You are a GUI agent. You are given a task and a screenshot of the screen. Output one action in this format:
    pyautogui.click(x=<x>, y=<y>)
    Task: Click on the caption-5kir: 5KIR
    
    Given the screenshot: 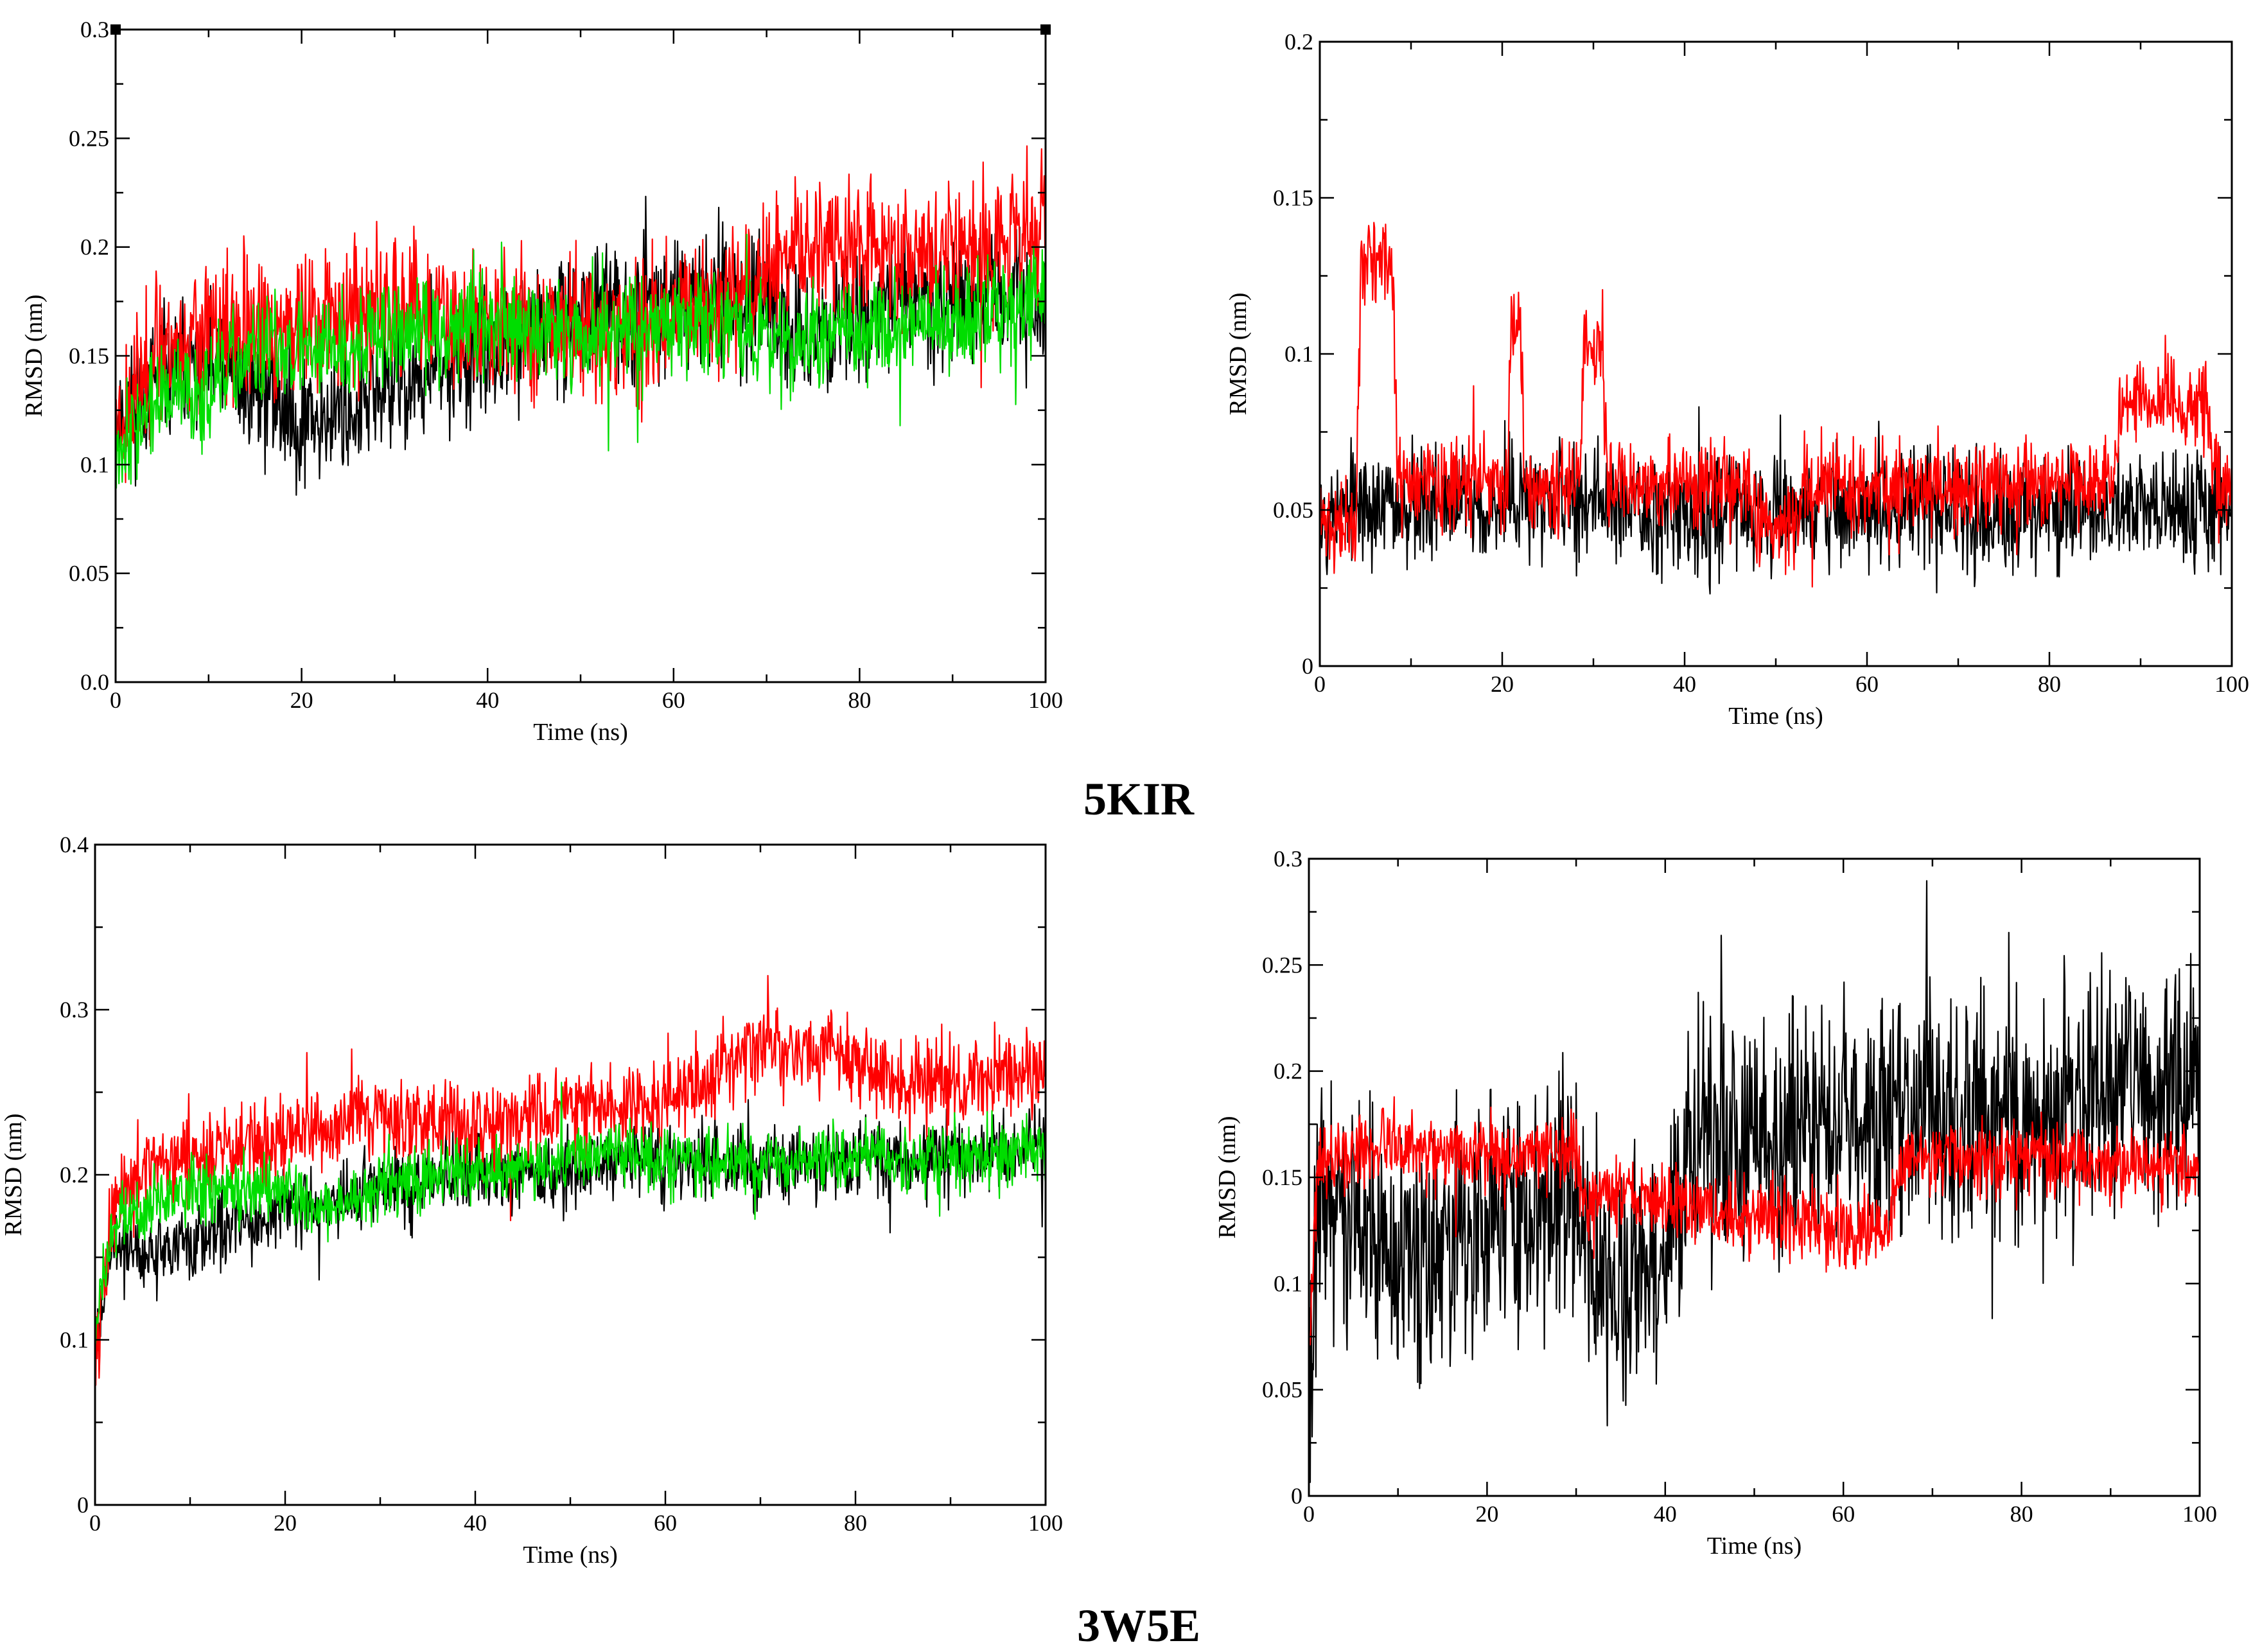 What is the action you would take?
    pyautogui.click(x=1139, y=799)
    